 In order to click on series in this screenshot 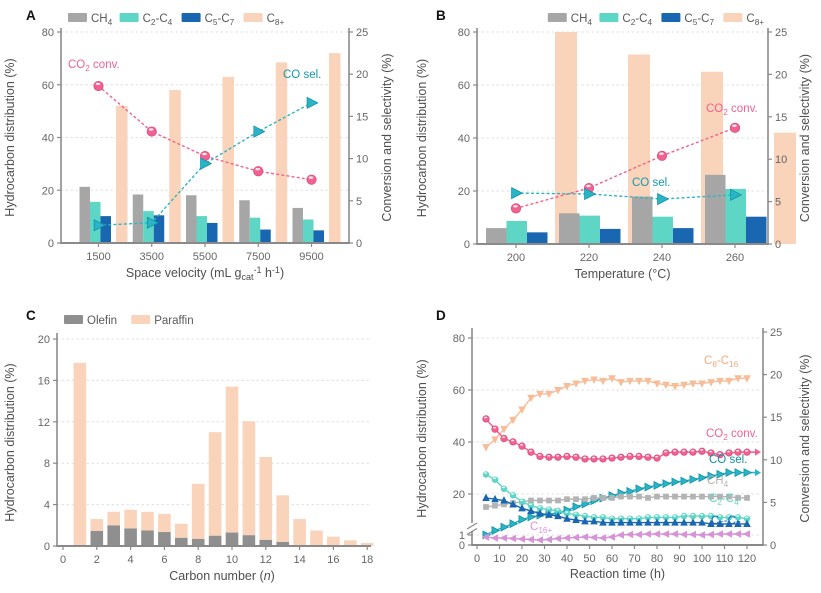, I will do `click(621, 459)`.